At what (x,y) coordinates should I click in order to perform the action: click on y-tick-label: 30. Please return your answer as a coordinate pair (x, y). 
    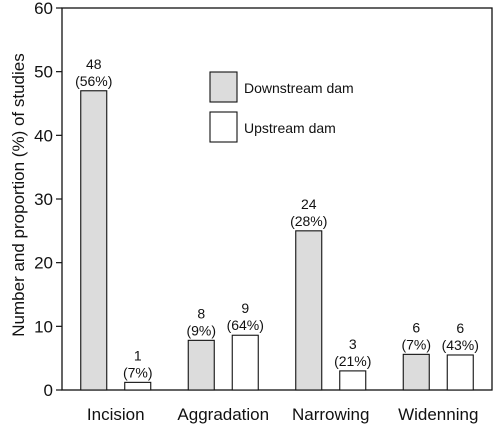
    Looking at the image, I should click on (43, 199).